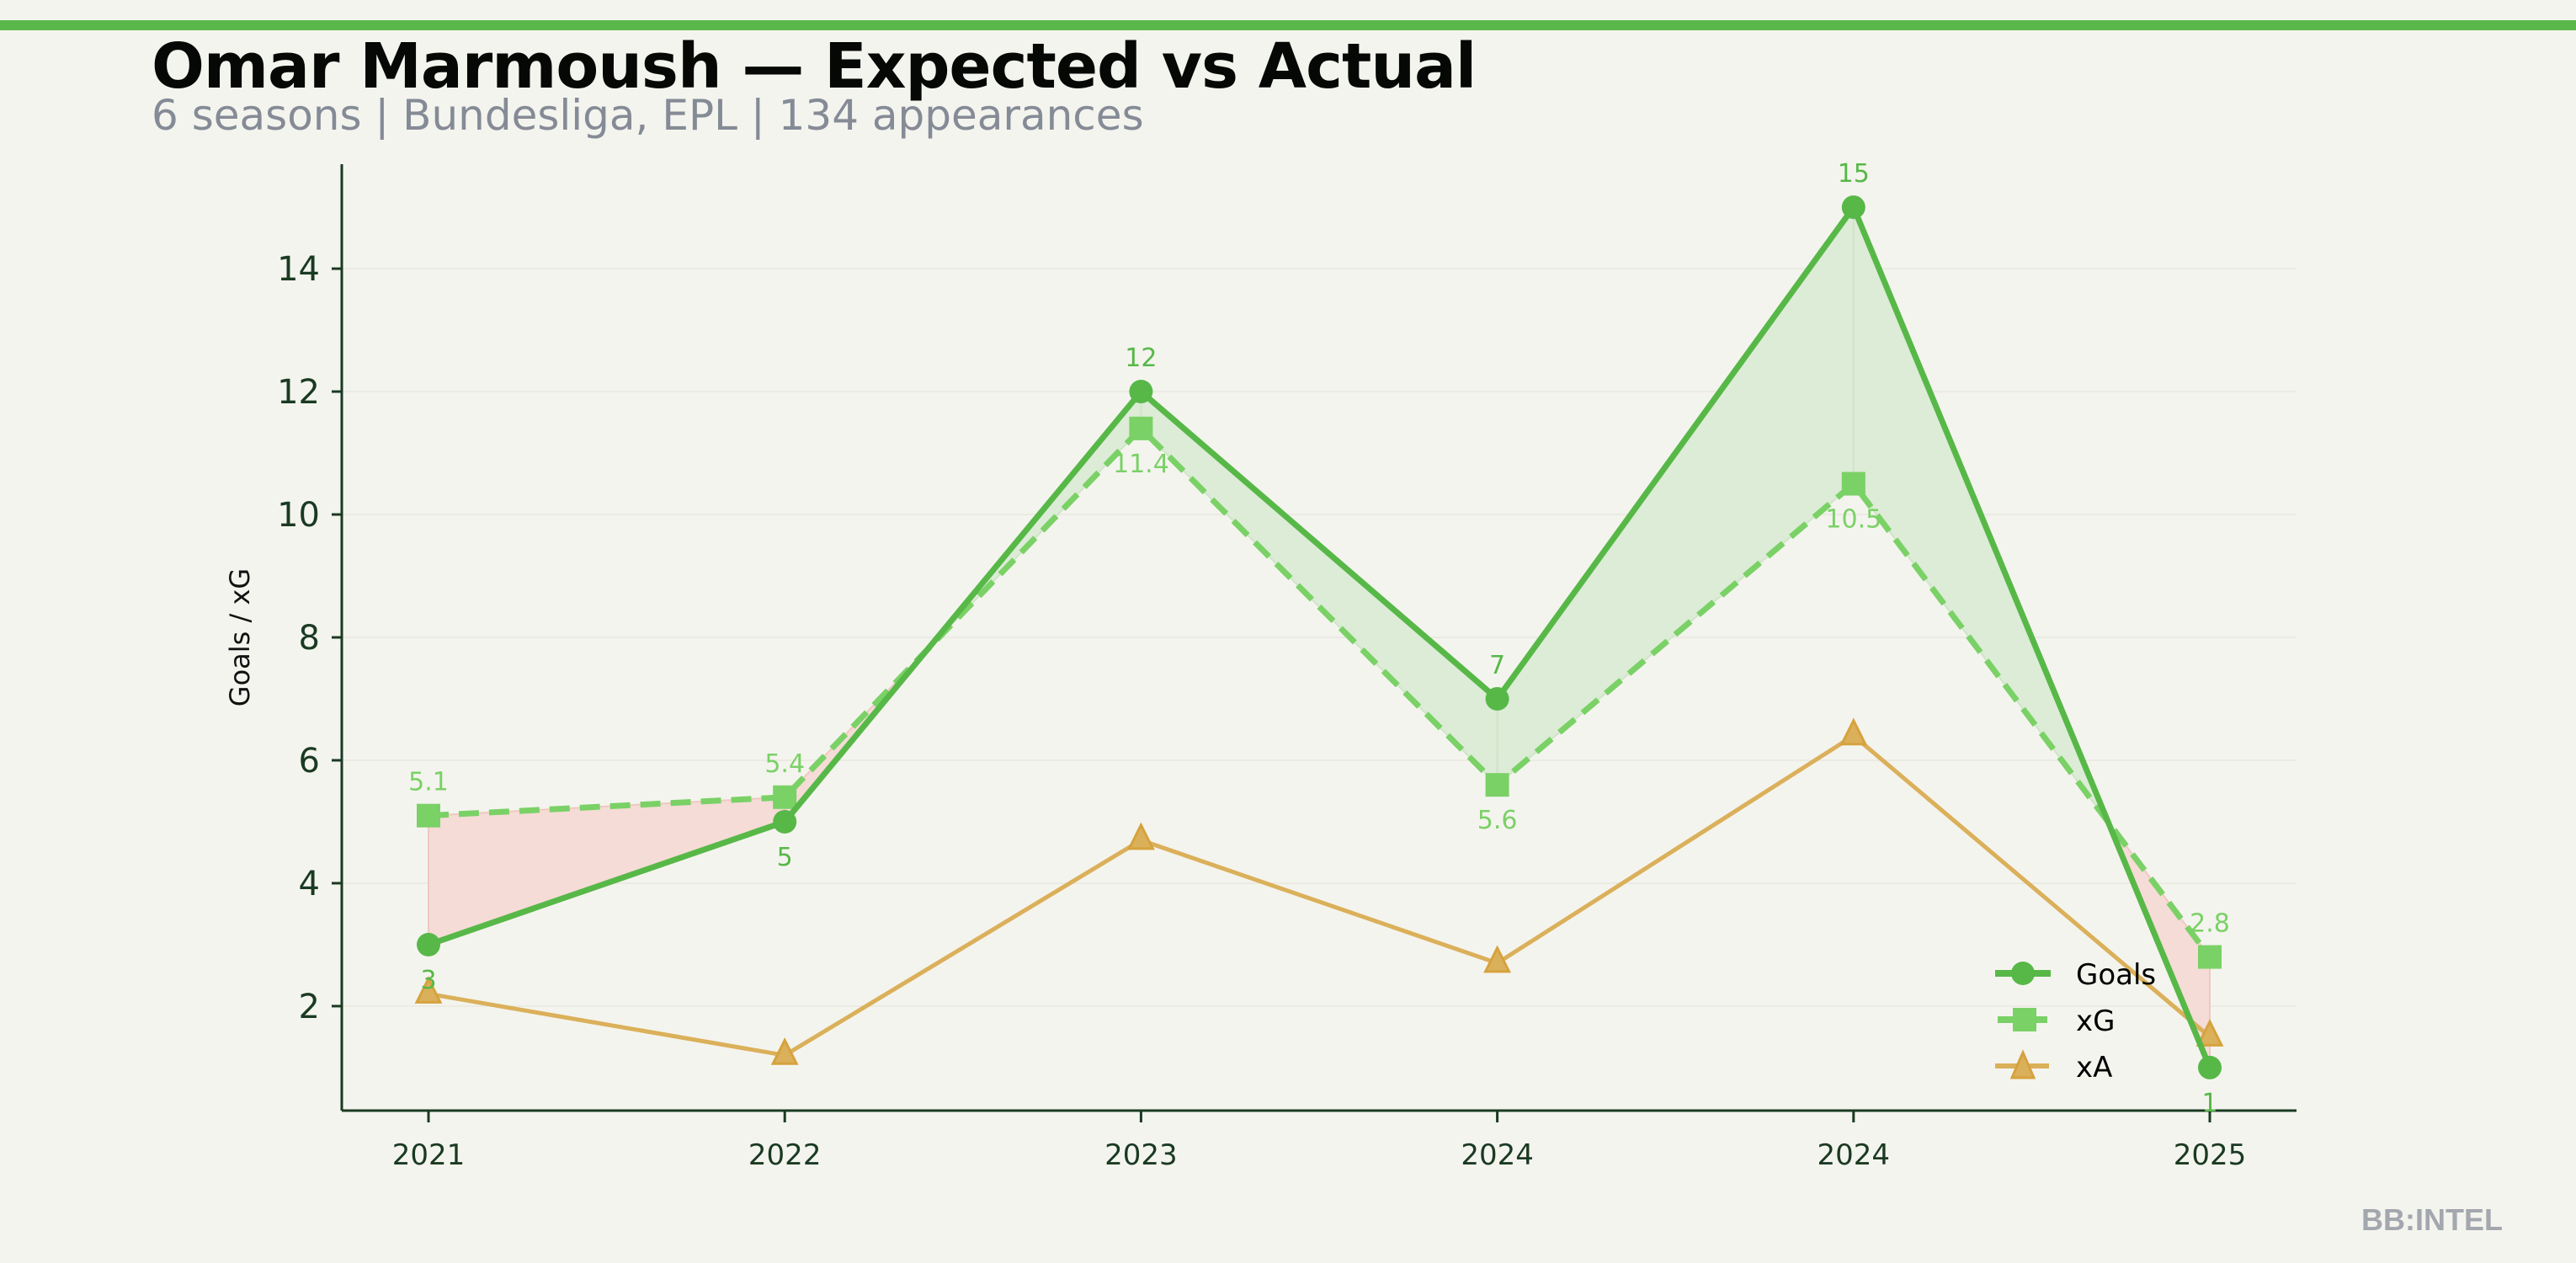 The image size is (2576, 1263). What do you see at coordinates (785, 1155) in the screenshot?
I see `x-tick-label: 2022` at bounding box center [785, 1155].